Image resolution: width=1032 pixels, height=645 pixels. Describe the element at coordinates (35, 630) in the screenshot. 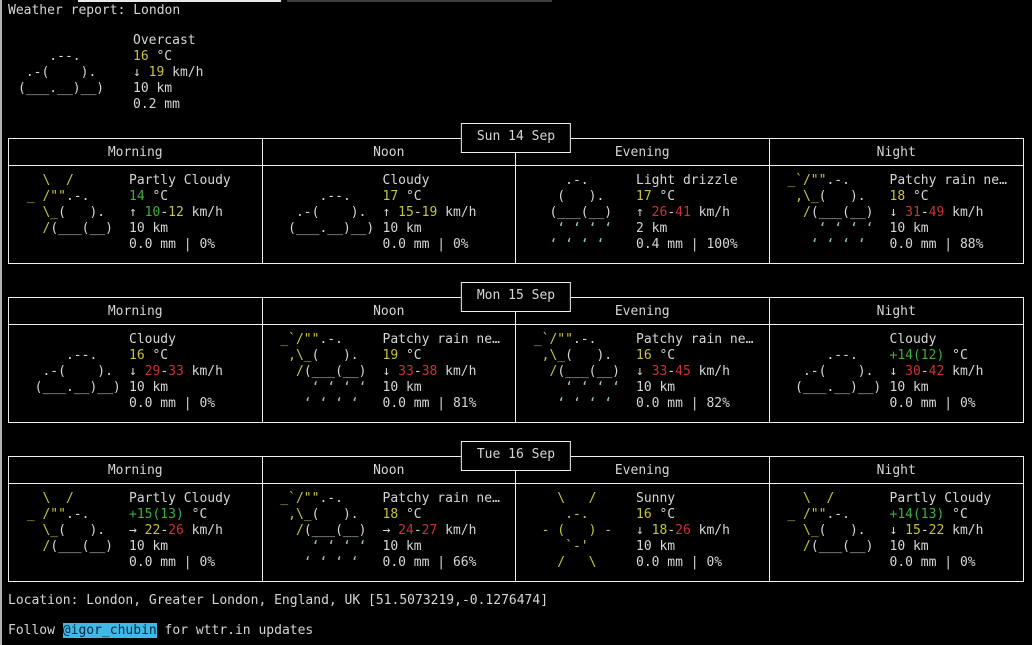

I see `follow-prefix: Follow` at that location.